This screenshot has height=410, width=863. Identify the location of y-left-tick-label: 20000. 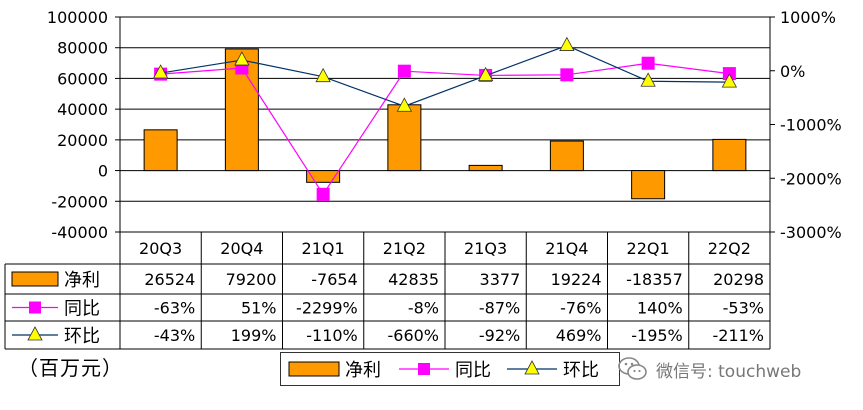
(82, 140).